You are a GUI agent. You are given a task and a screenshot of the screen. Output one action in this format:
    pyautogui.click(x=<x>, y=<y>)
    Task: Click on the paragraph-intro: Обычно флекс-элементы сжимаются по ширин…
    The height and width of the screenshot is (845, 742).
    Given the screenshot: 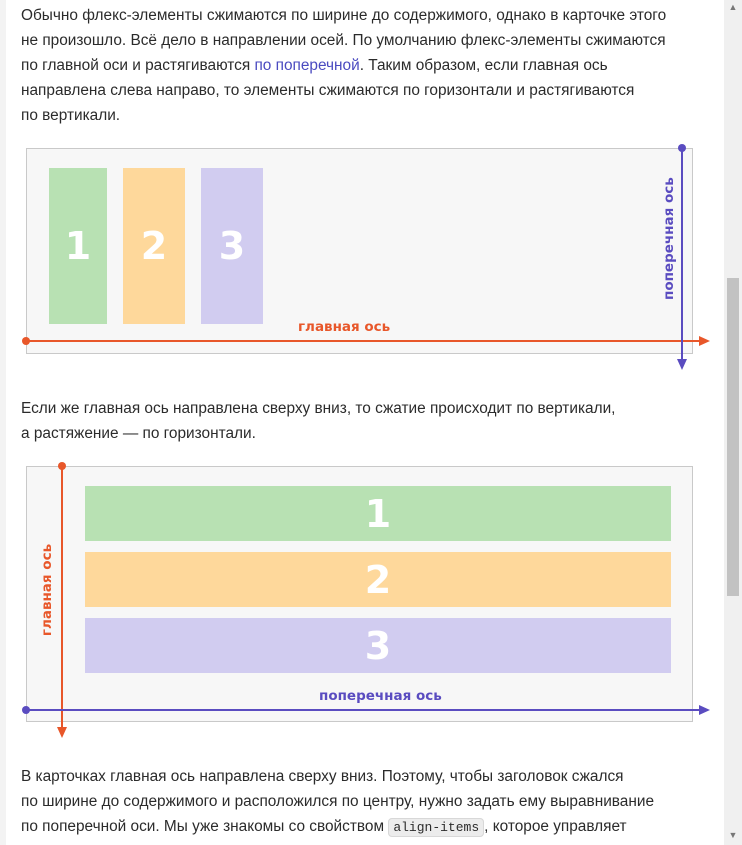 What is the action you would take?
    pyautogui.click(x=344, y=65)
    